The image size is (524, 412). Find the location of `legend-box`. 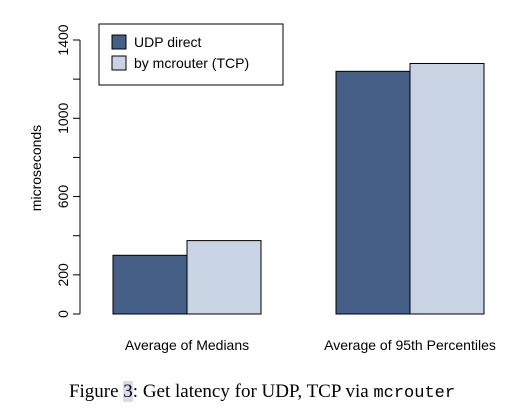

legend-box is located at coordinates (191, 54).